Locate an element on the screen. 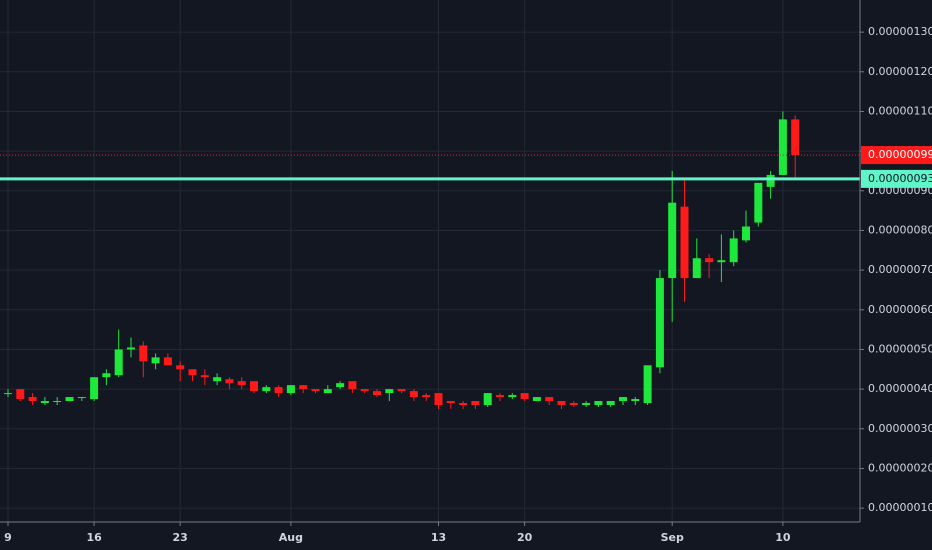 This screenshot has width=932, height=550. x-tick-label: 16 is located at coordinates (94, 537).